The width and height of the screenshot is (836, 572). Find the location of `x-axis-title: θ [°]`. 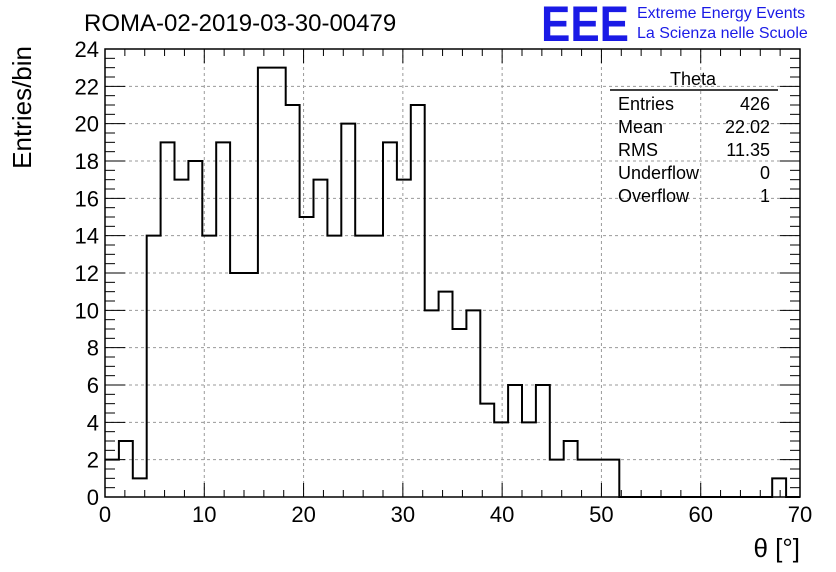

x-axis-title: θ [°] is located at coordinates (776, 548).